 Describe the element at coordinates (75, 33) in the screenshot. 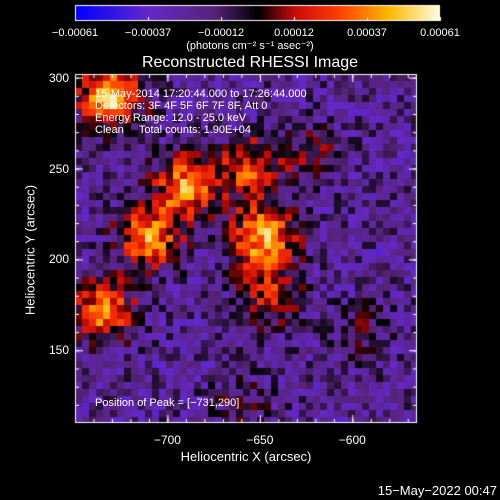

I see `colorbar-tick: −0.00061` at that location.